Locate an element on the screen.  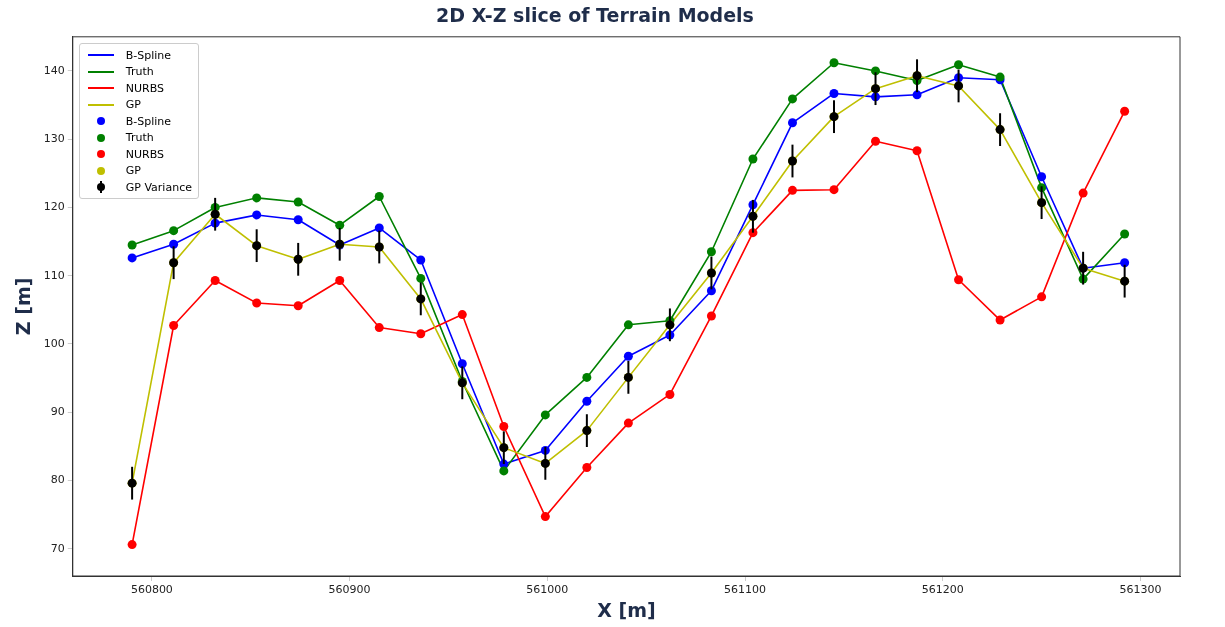
legend-label: GP Variance is located at coordinates (158, 187).